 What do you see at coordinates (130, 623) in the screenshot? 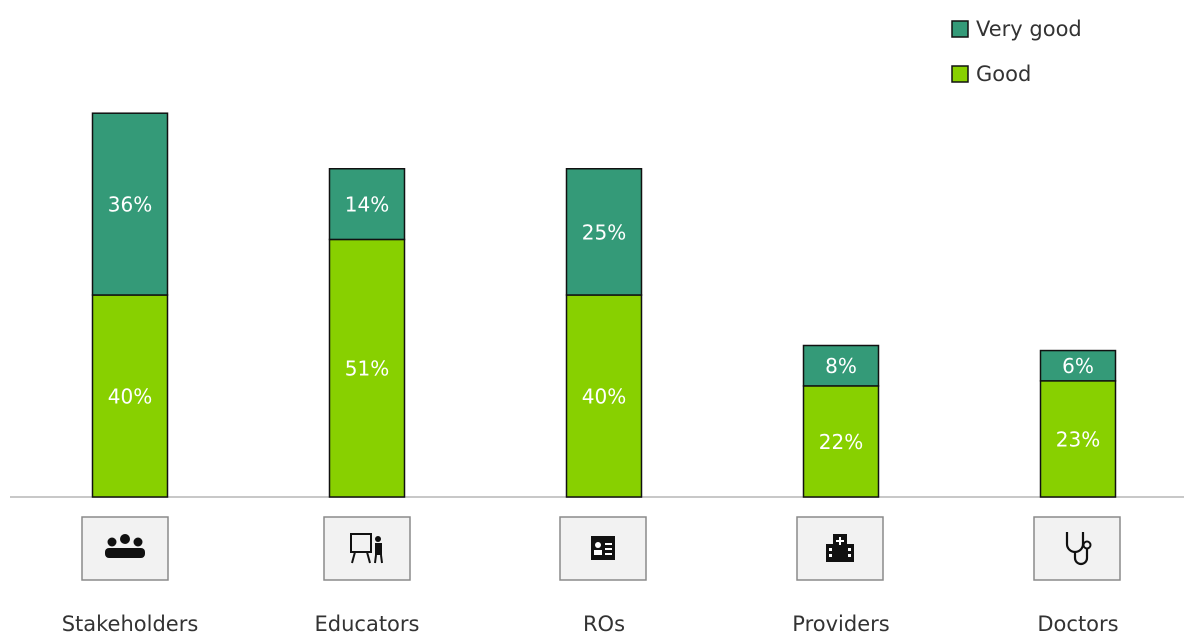
I see `x-tick-label: Stakeholders` at bounding box center [130, 623].